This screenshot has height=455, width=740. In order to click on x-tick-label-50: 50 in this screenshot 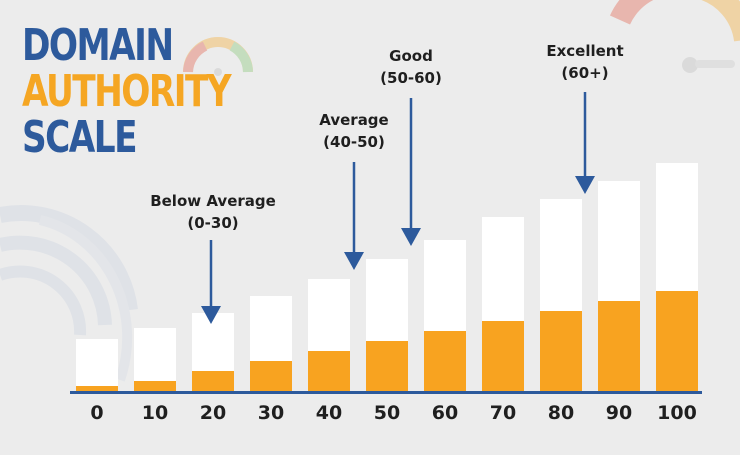, I will do `click(387, 413)`.